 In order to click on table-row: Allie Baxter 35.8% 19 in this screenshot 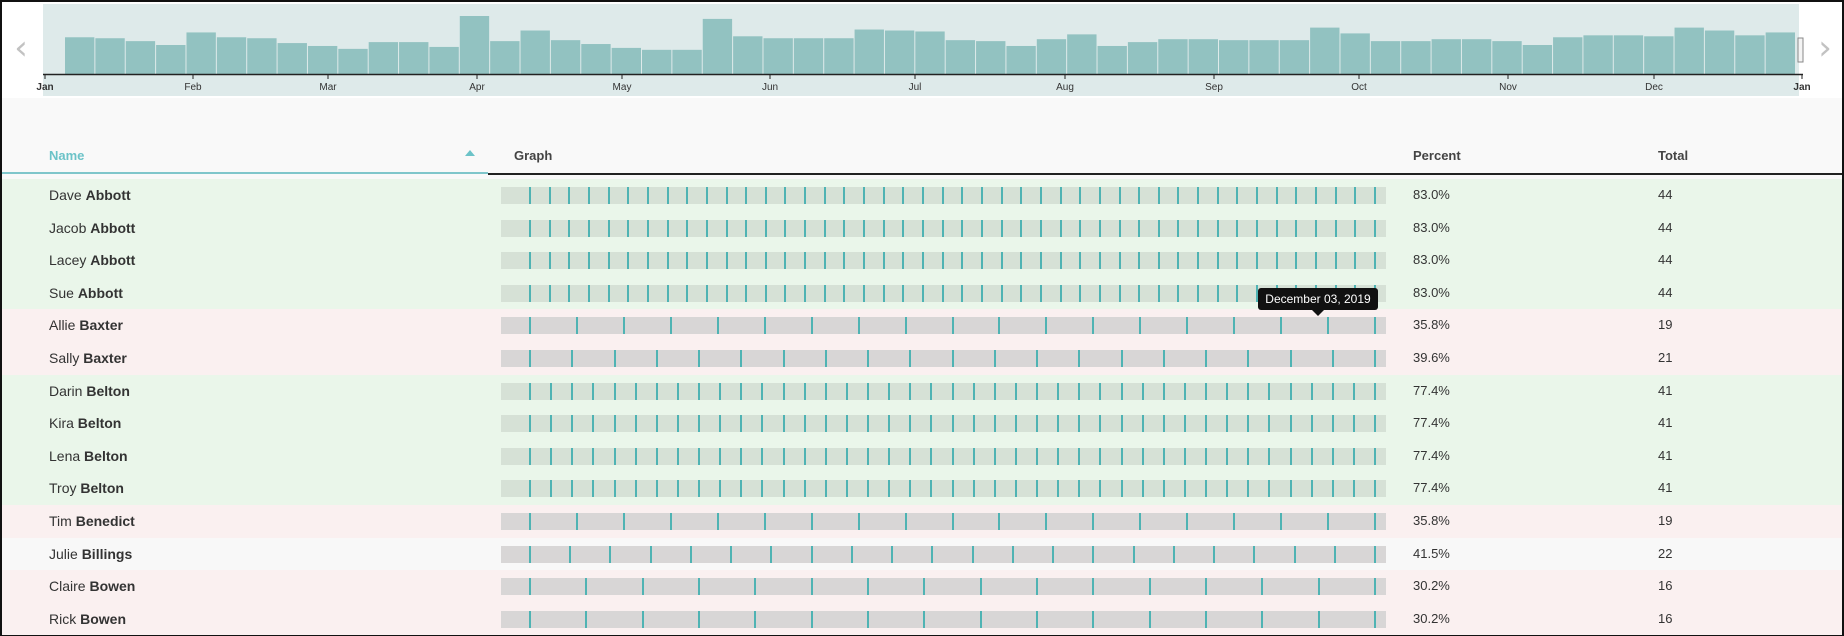, I will do `click(922, 325)`.